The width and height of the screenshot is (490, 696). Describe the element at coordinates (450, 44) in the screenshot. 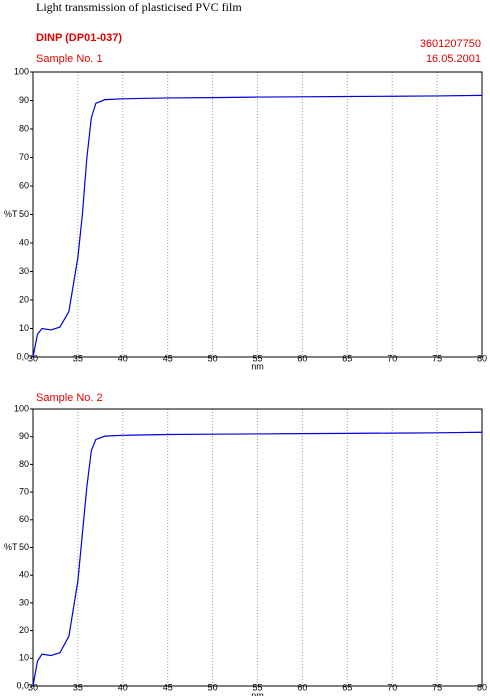

I see `sample-code: 3601207750` at that location.